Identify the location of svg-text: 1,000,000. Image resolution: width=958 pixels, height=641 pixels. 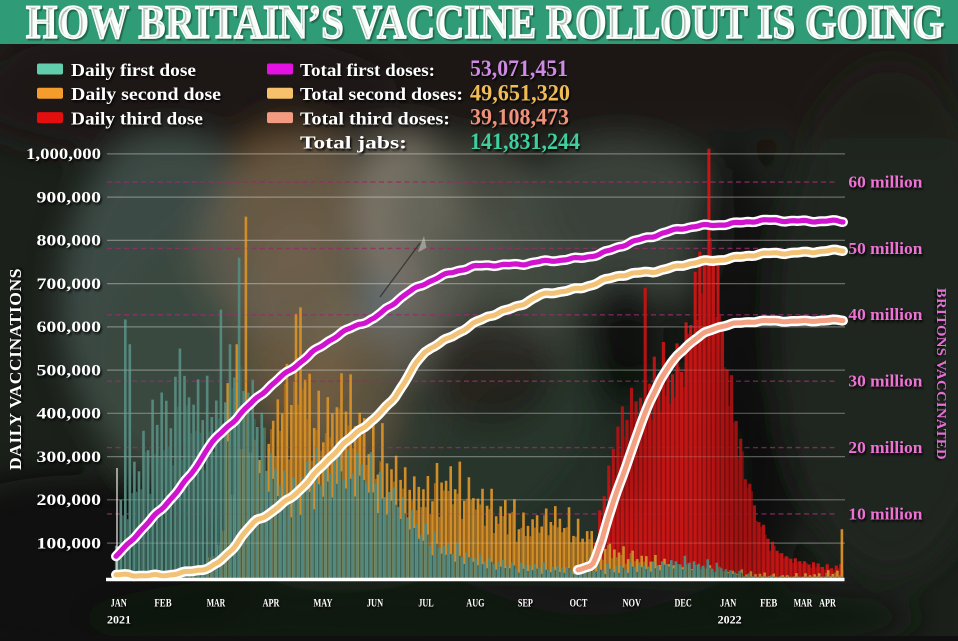
(63, 154).